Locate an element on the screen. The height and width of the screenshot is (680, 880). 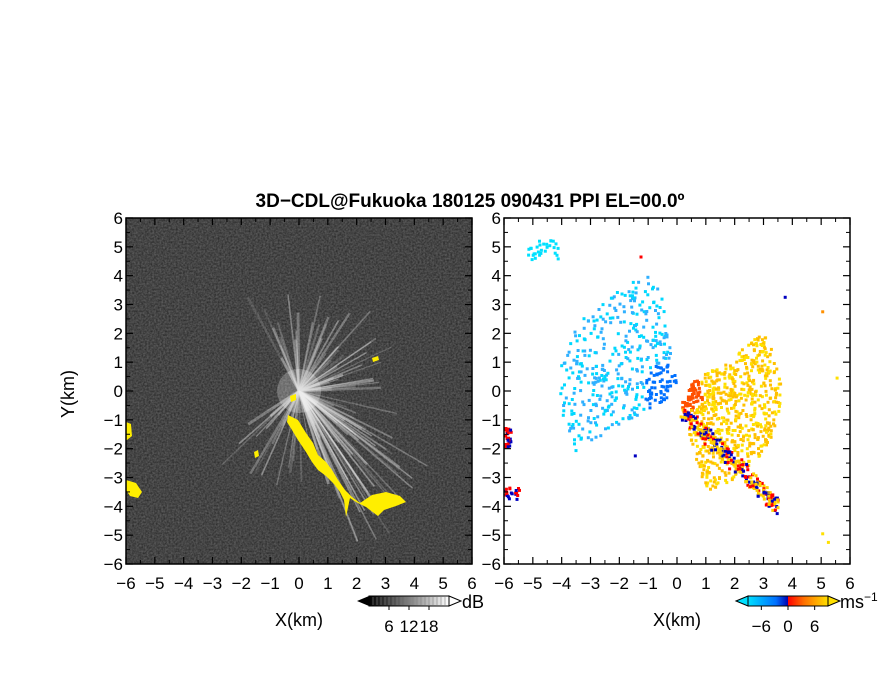
velocity-colorbar-tick-label: 0 is located at coordinates (787, 626).